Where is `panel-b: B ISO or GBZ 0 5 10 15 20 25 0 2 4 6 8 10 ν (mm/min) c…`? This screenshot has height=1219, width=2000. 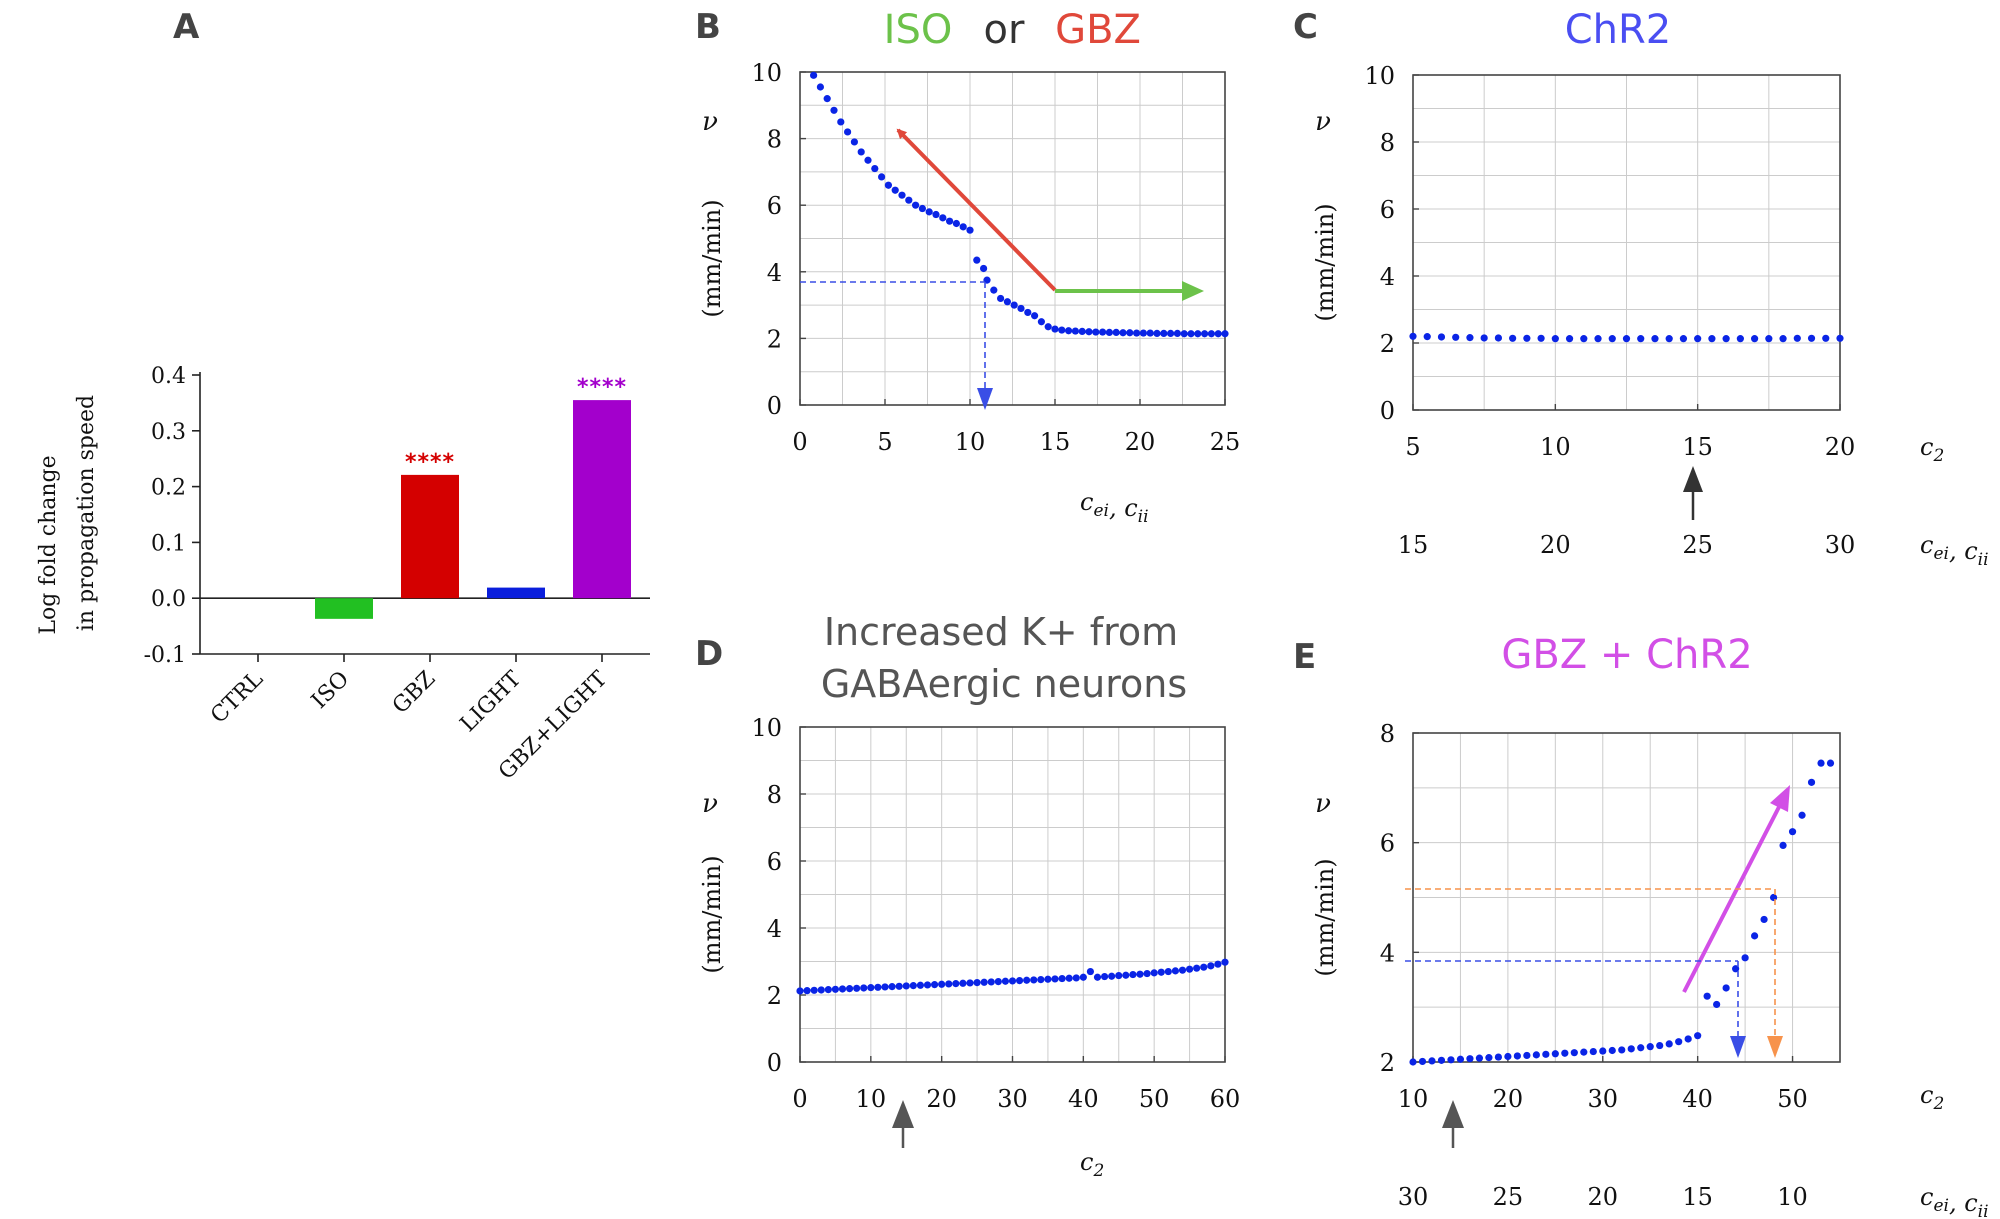
panel-b: B ISO or GBZ 0 5 10 15 20 25 0 2 4 6 8 10 ν (mm/min) c… is located at coordinates (967, 267).